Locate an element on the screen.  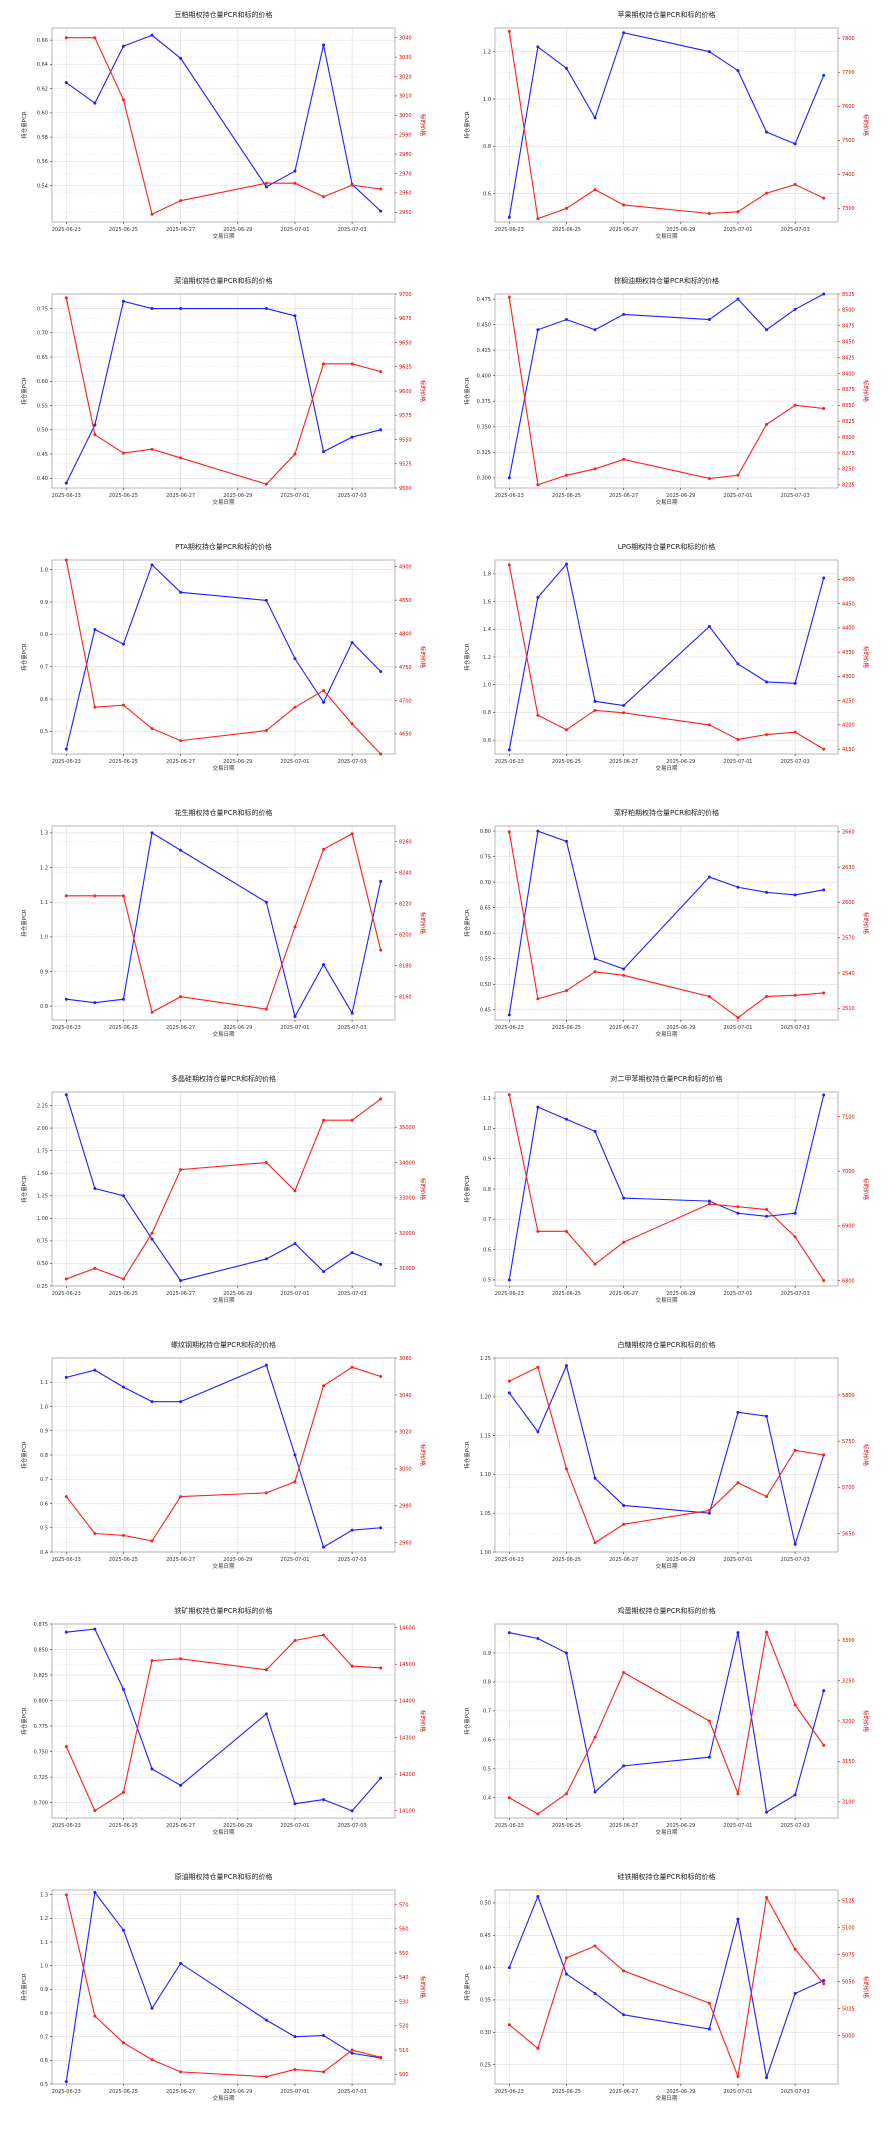
tick-label-x: 2025-07-03 is located at coordinates (352, 1294).